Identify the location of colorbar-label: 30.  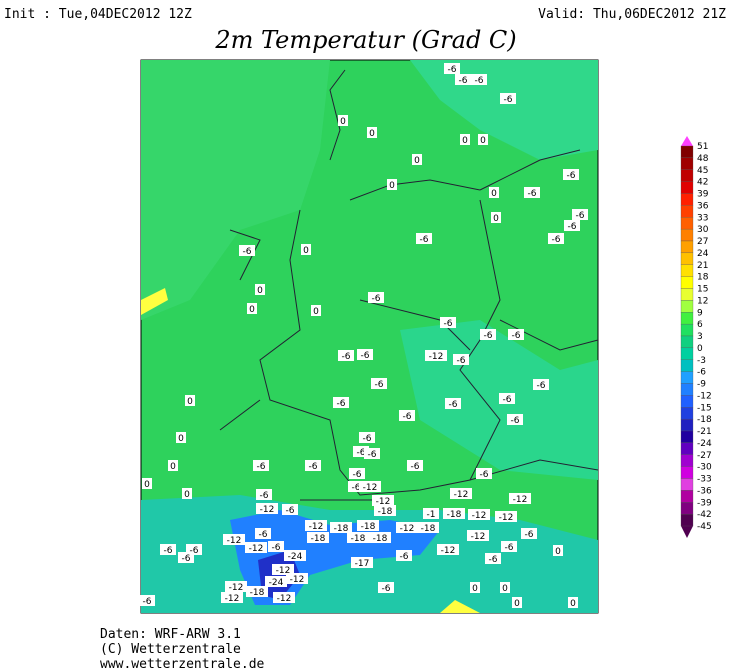
(703, 230).